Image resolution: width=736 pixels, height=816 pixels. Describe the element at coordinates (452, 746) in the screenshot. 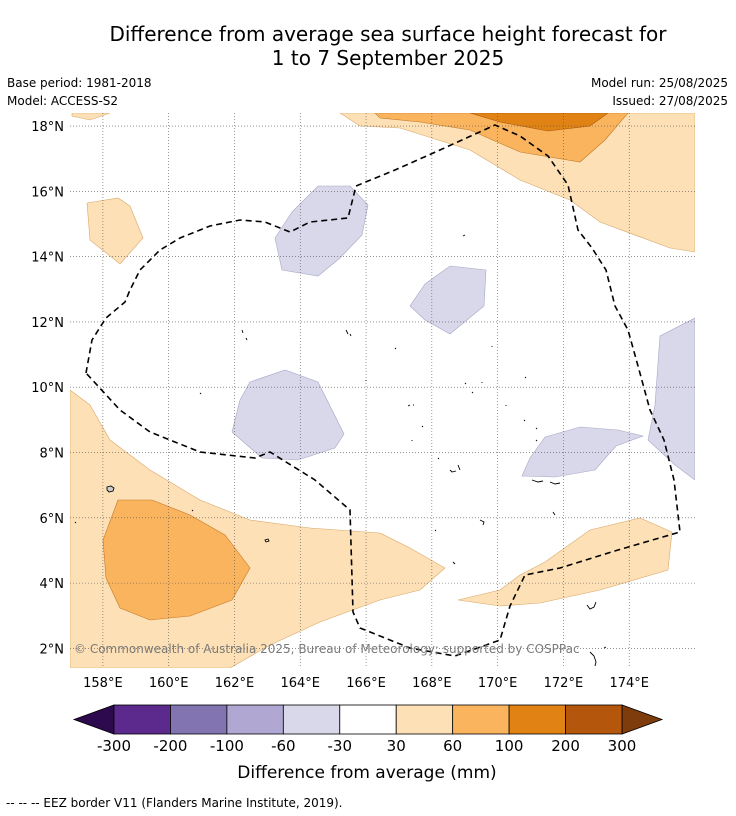

I see `colorbar-tick-label: 60` at that location.